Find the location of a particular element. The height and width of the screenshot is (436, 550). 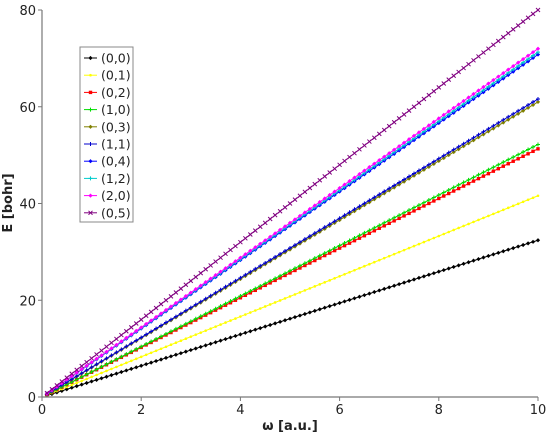

legend-item: (0,0) is located at coordinates (107, 58).